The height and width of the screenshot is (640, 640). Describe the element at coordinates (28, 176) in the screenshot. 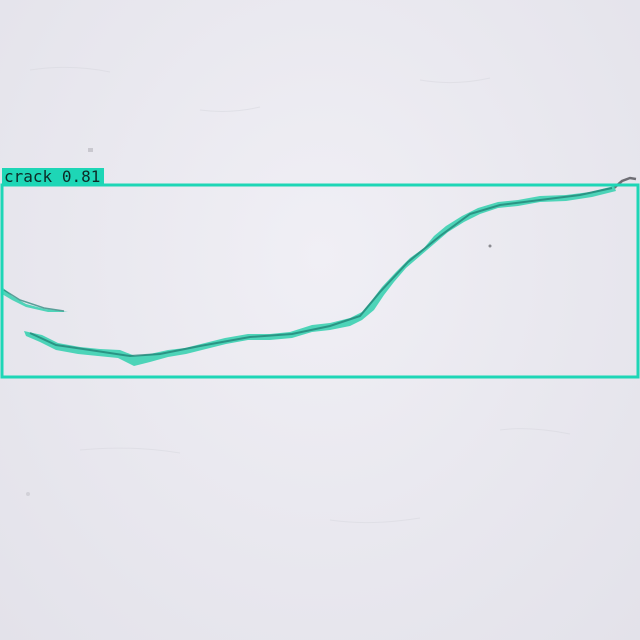

I see `detection-class: crack` at that location.